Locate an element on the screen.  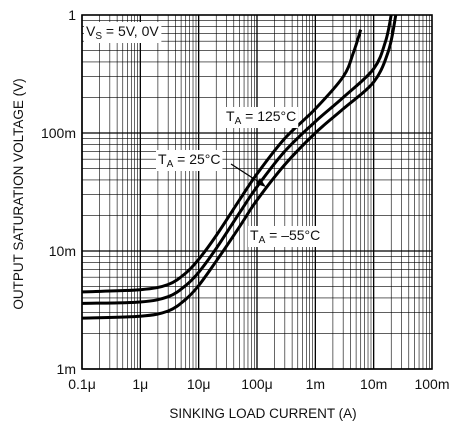
t125-label-rest: = 125°C is located at coordinates (268, 116).